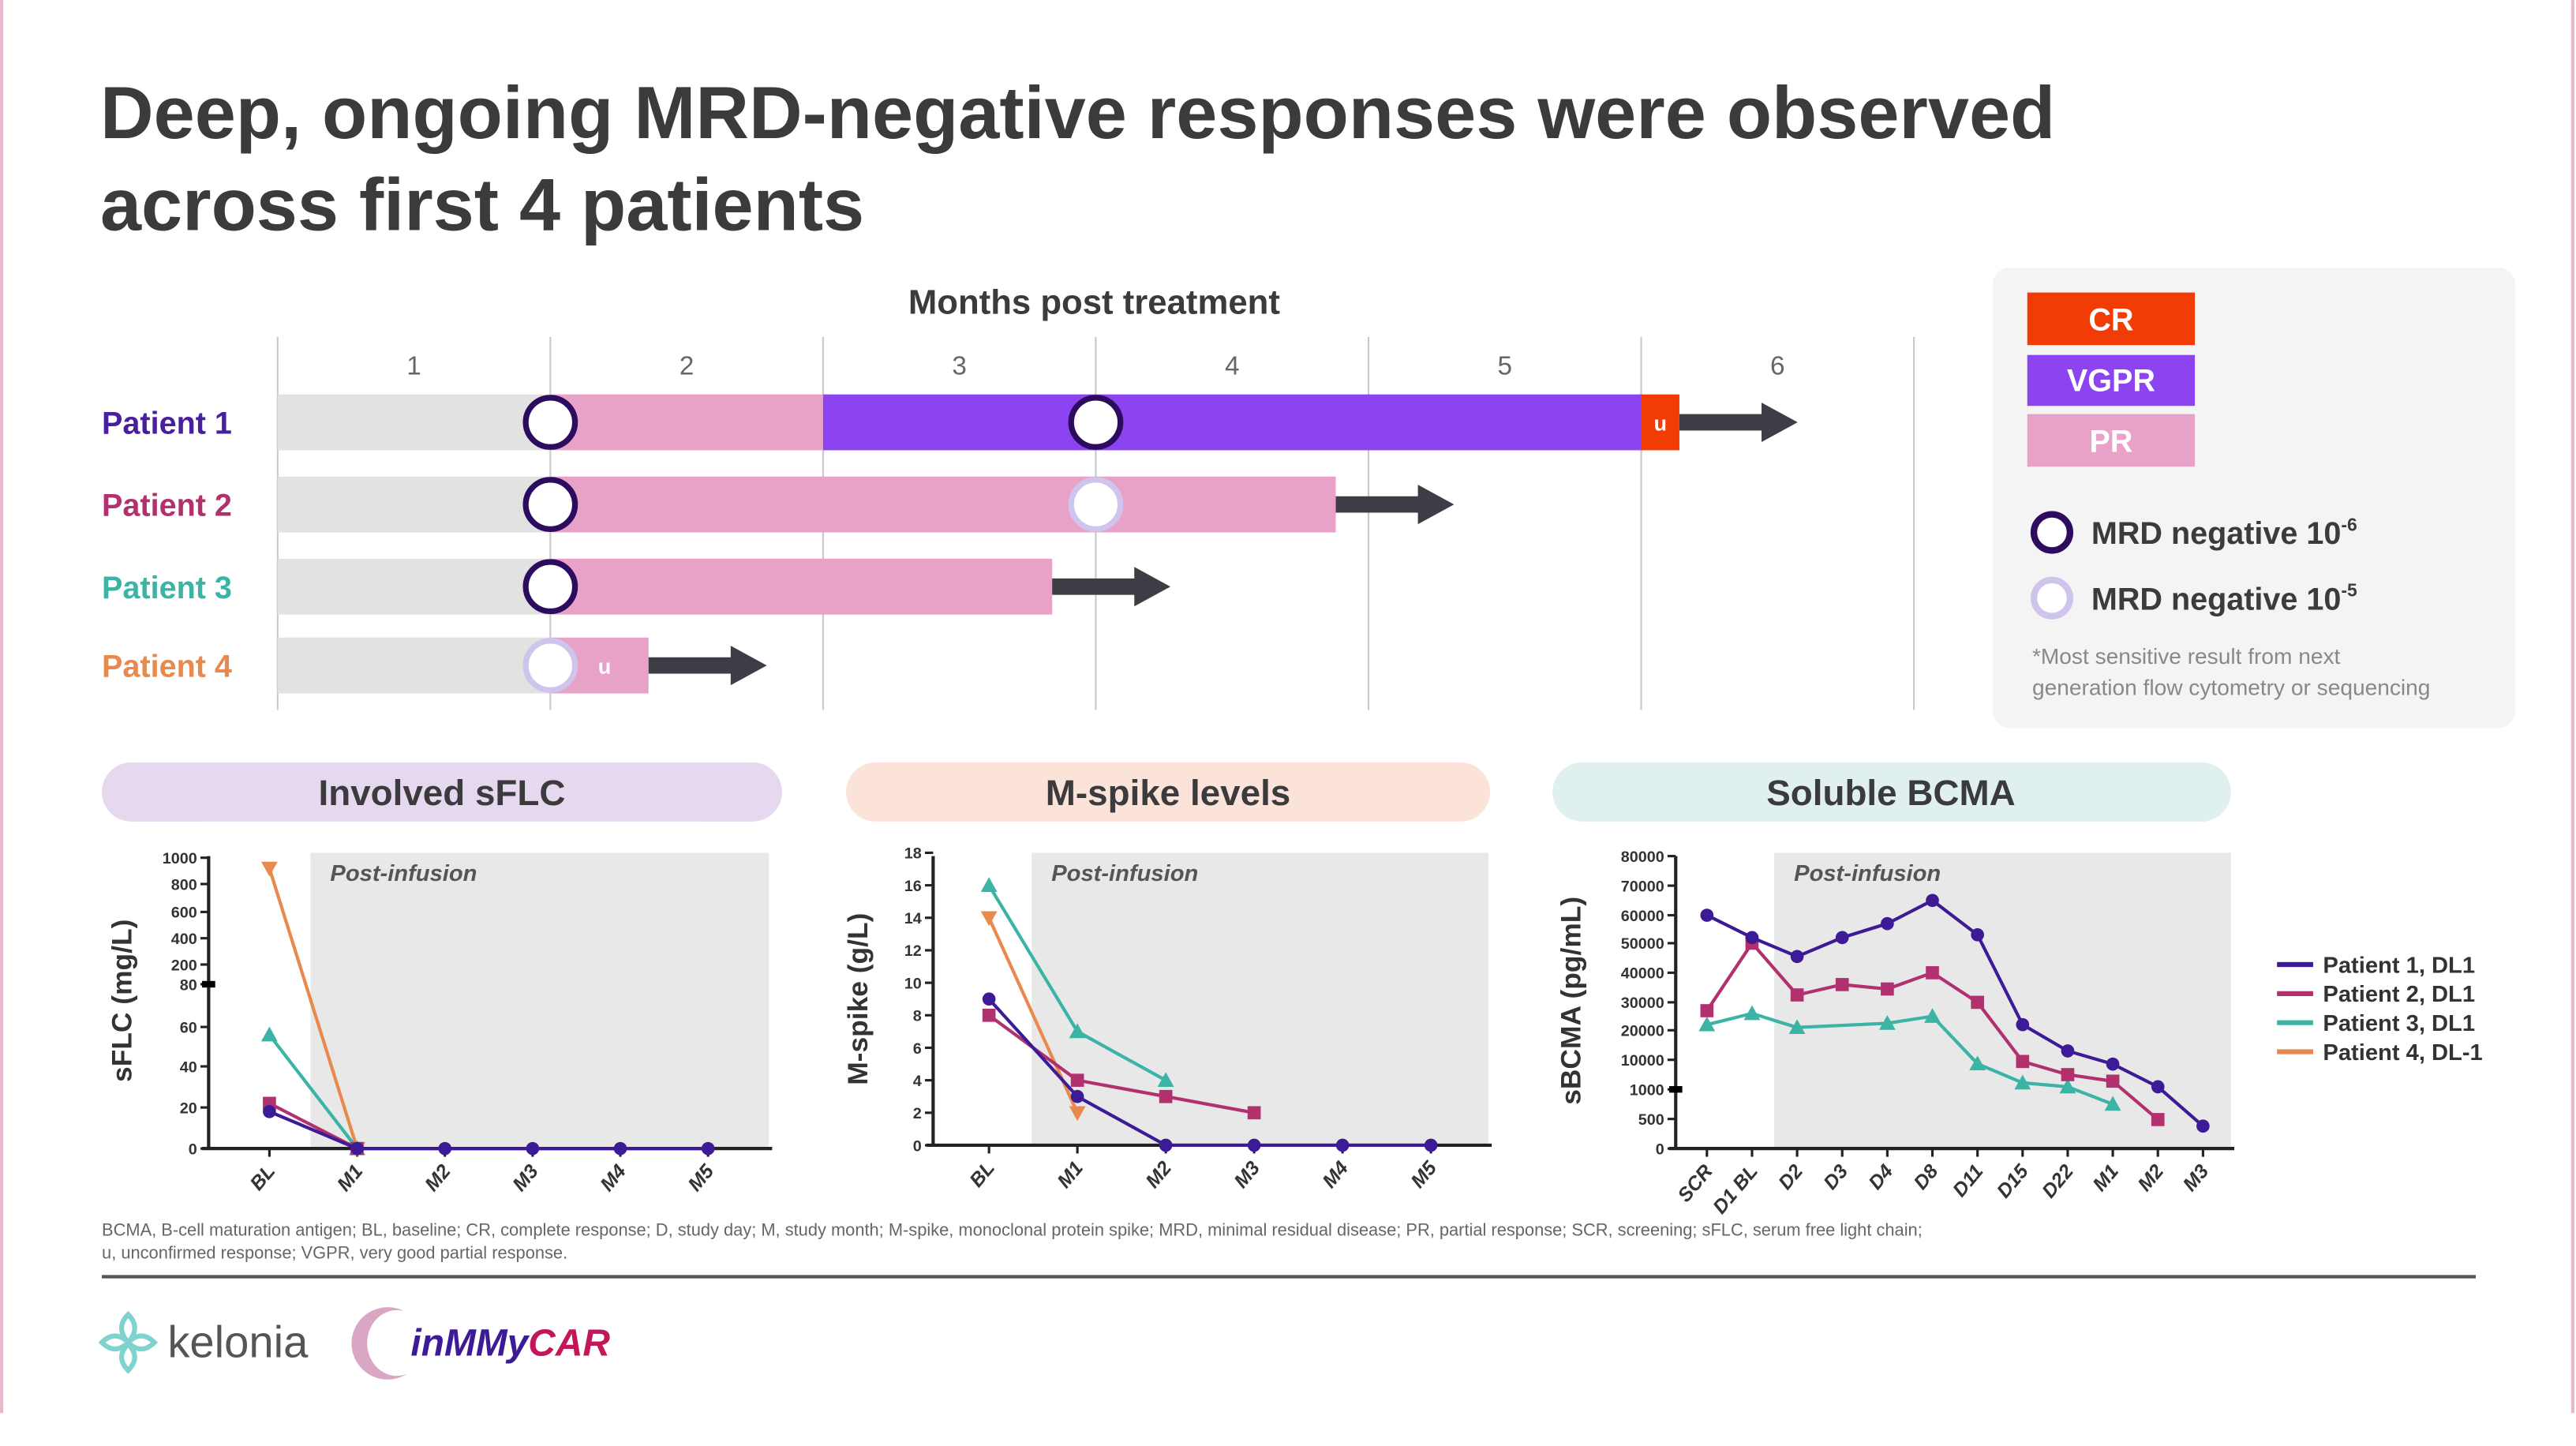  I want to click on crescent-icon, so click(379, 1343).